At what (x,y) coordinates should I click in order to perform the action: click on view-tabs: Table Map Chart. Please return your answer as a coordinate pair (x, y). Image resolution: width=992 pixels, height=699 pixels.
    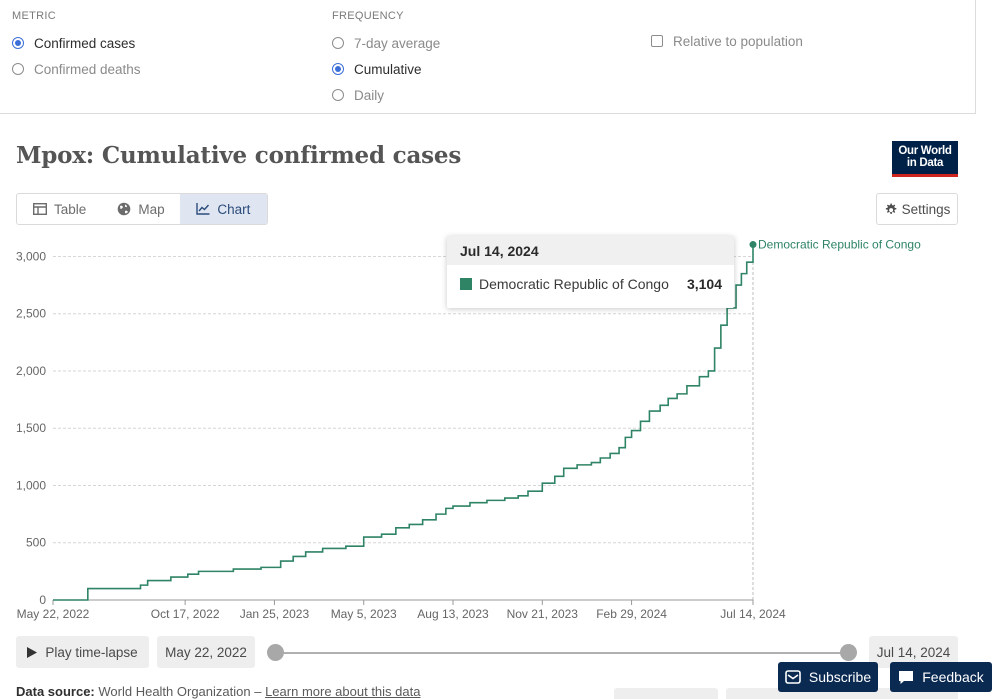
    Looking at the image, I should click on (142, 209).